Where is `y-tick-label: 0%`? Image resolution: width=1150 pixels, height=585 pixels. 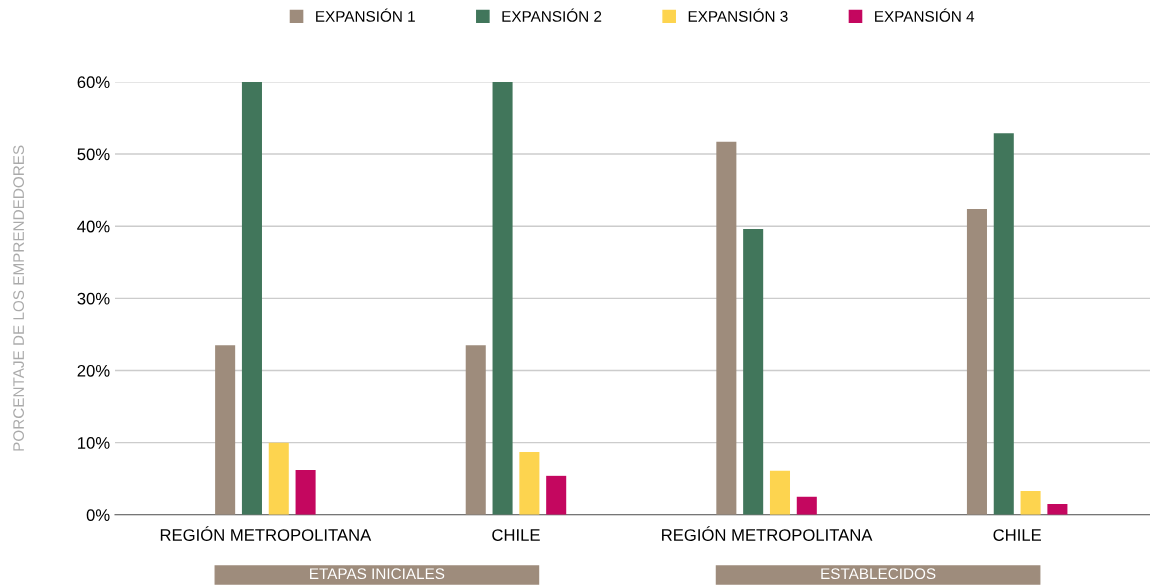
y-tick-label: 0% is located at coordinates (98, 515).